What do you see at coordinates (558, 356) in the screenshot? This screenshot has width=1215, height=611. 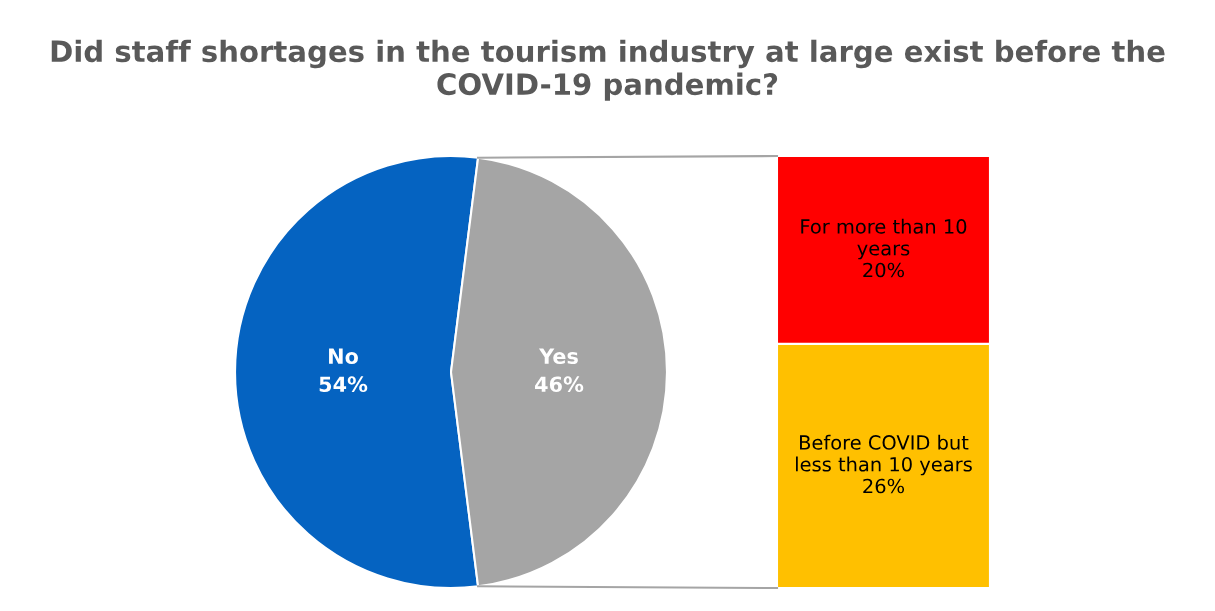 I see `slice-label: Yes` at bounding box center [558, 356].